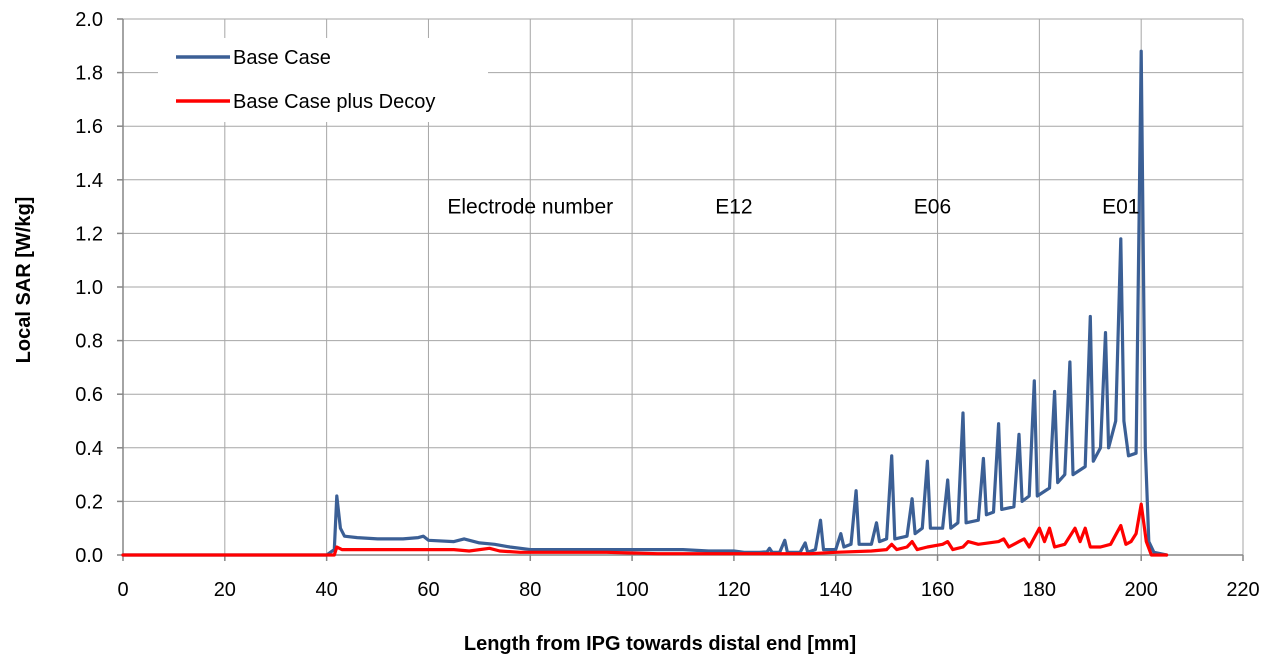 Image resolution: width=1280 pixels, height=662 pixels. Describe the element at coordinates (89, 74) in the screenshot. I see `y-tick-label: 1.8` at that location.